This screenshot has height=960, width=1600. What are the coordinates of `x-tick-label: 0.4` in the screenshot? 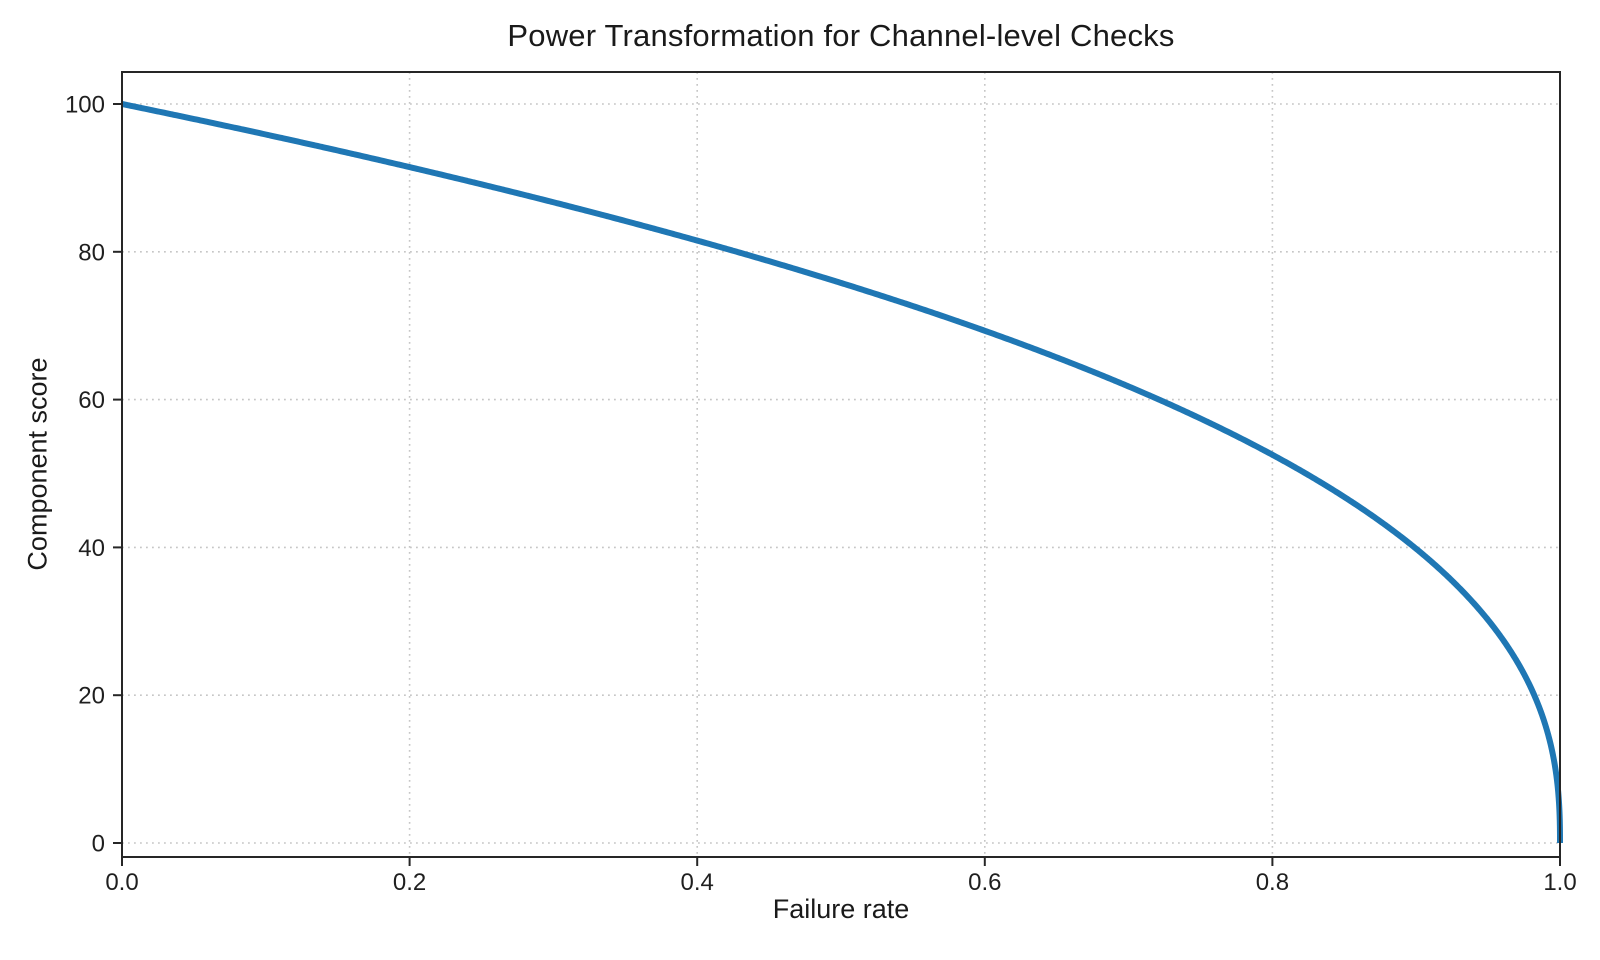 It's located at (697, 882).